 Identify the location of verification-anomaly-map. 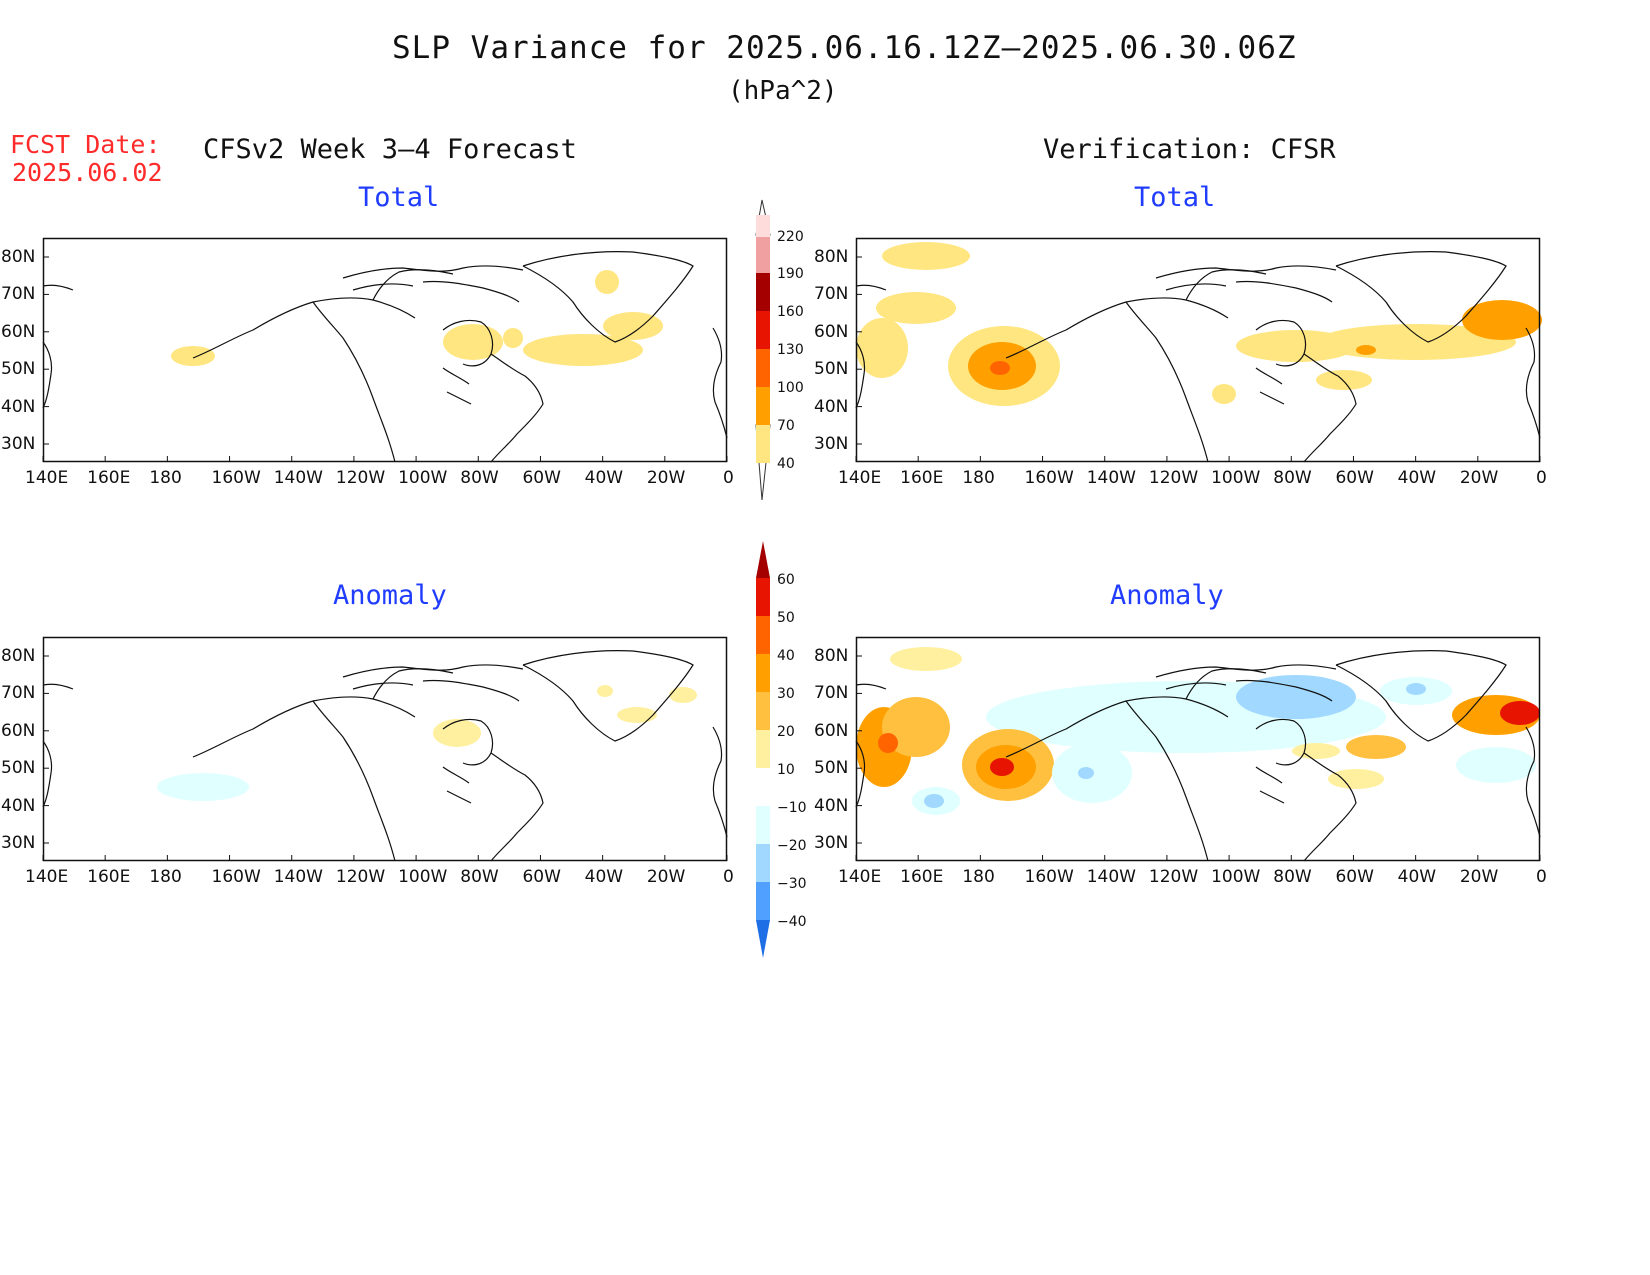
(1198, 749).